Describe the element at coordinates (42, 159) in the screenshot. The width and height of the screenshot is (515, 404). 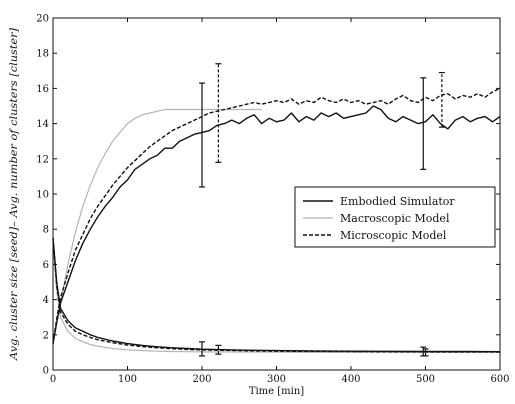
I see `y-tick-label: 12` at that location.